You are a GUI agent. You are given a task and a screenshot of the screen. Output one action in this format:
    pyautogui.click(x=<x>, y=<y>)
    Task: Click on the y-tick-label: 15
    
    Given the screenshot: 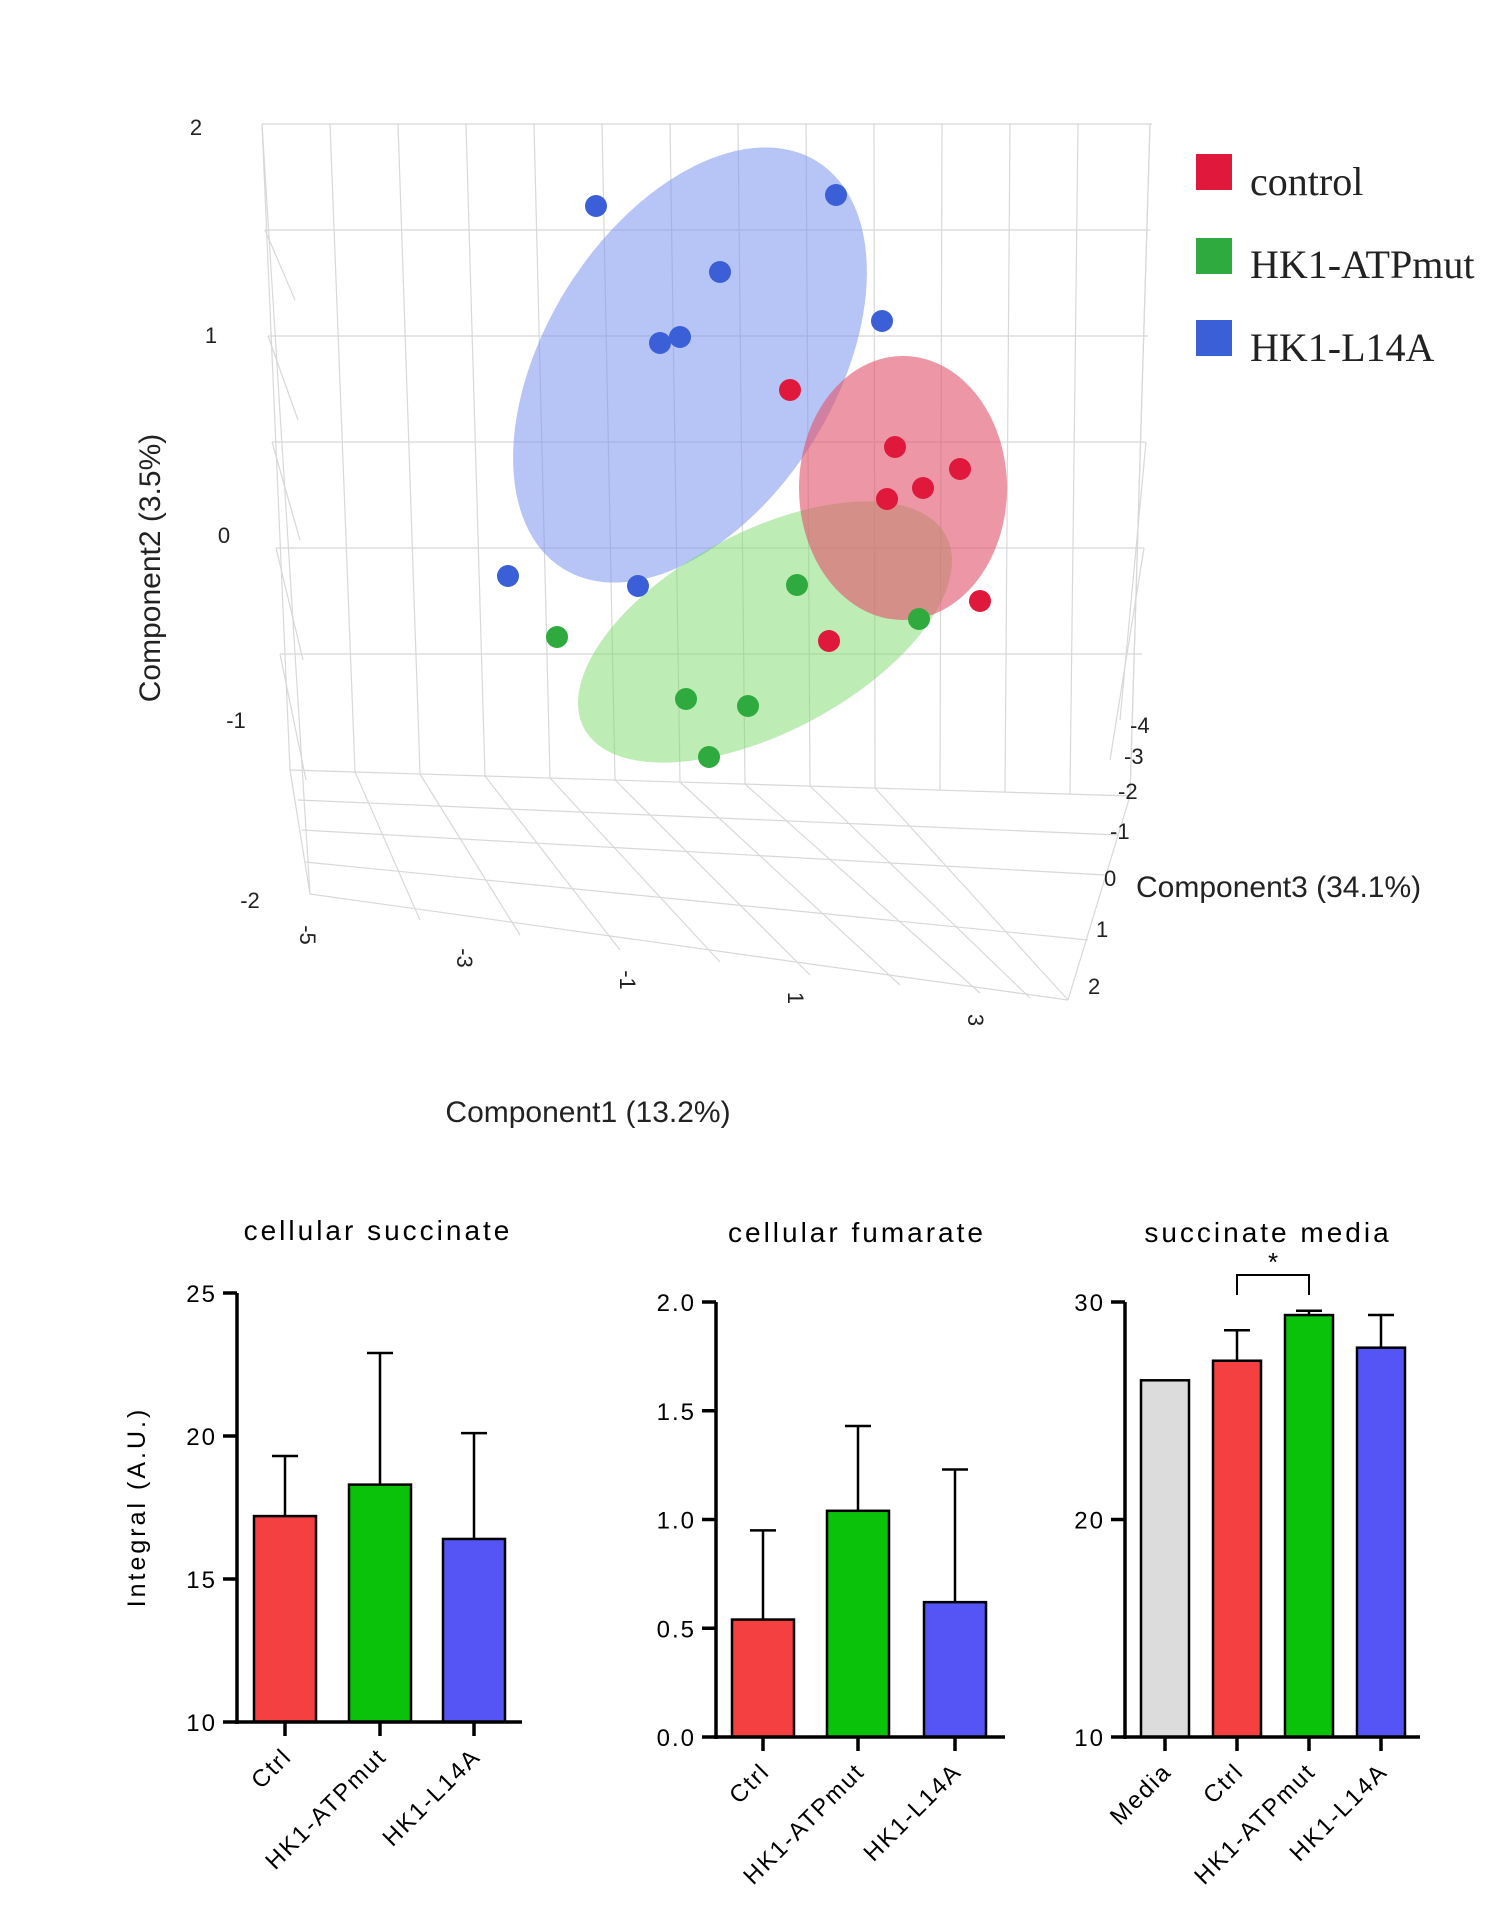 What is the action you would take?
    pyautogui.click(x=201, y=1580)
    